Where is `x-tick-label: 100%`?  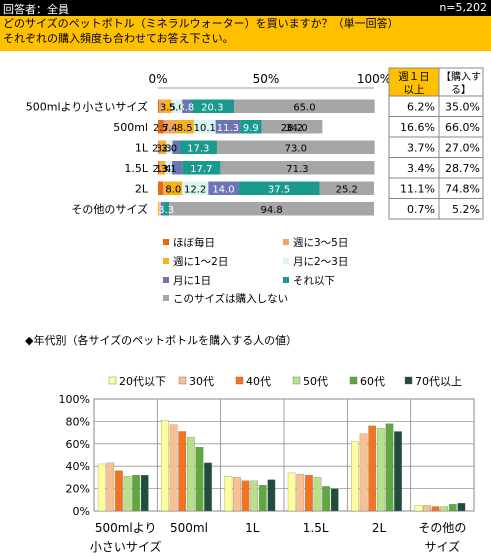 x-tick-label: 100% is located at coordinates (374, 79).